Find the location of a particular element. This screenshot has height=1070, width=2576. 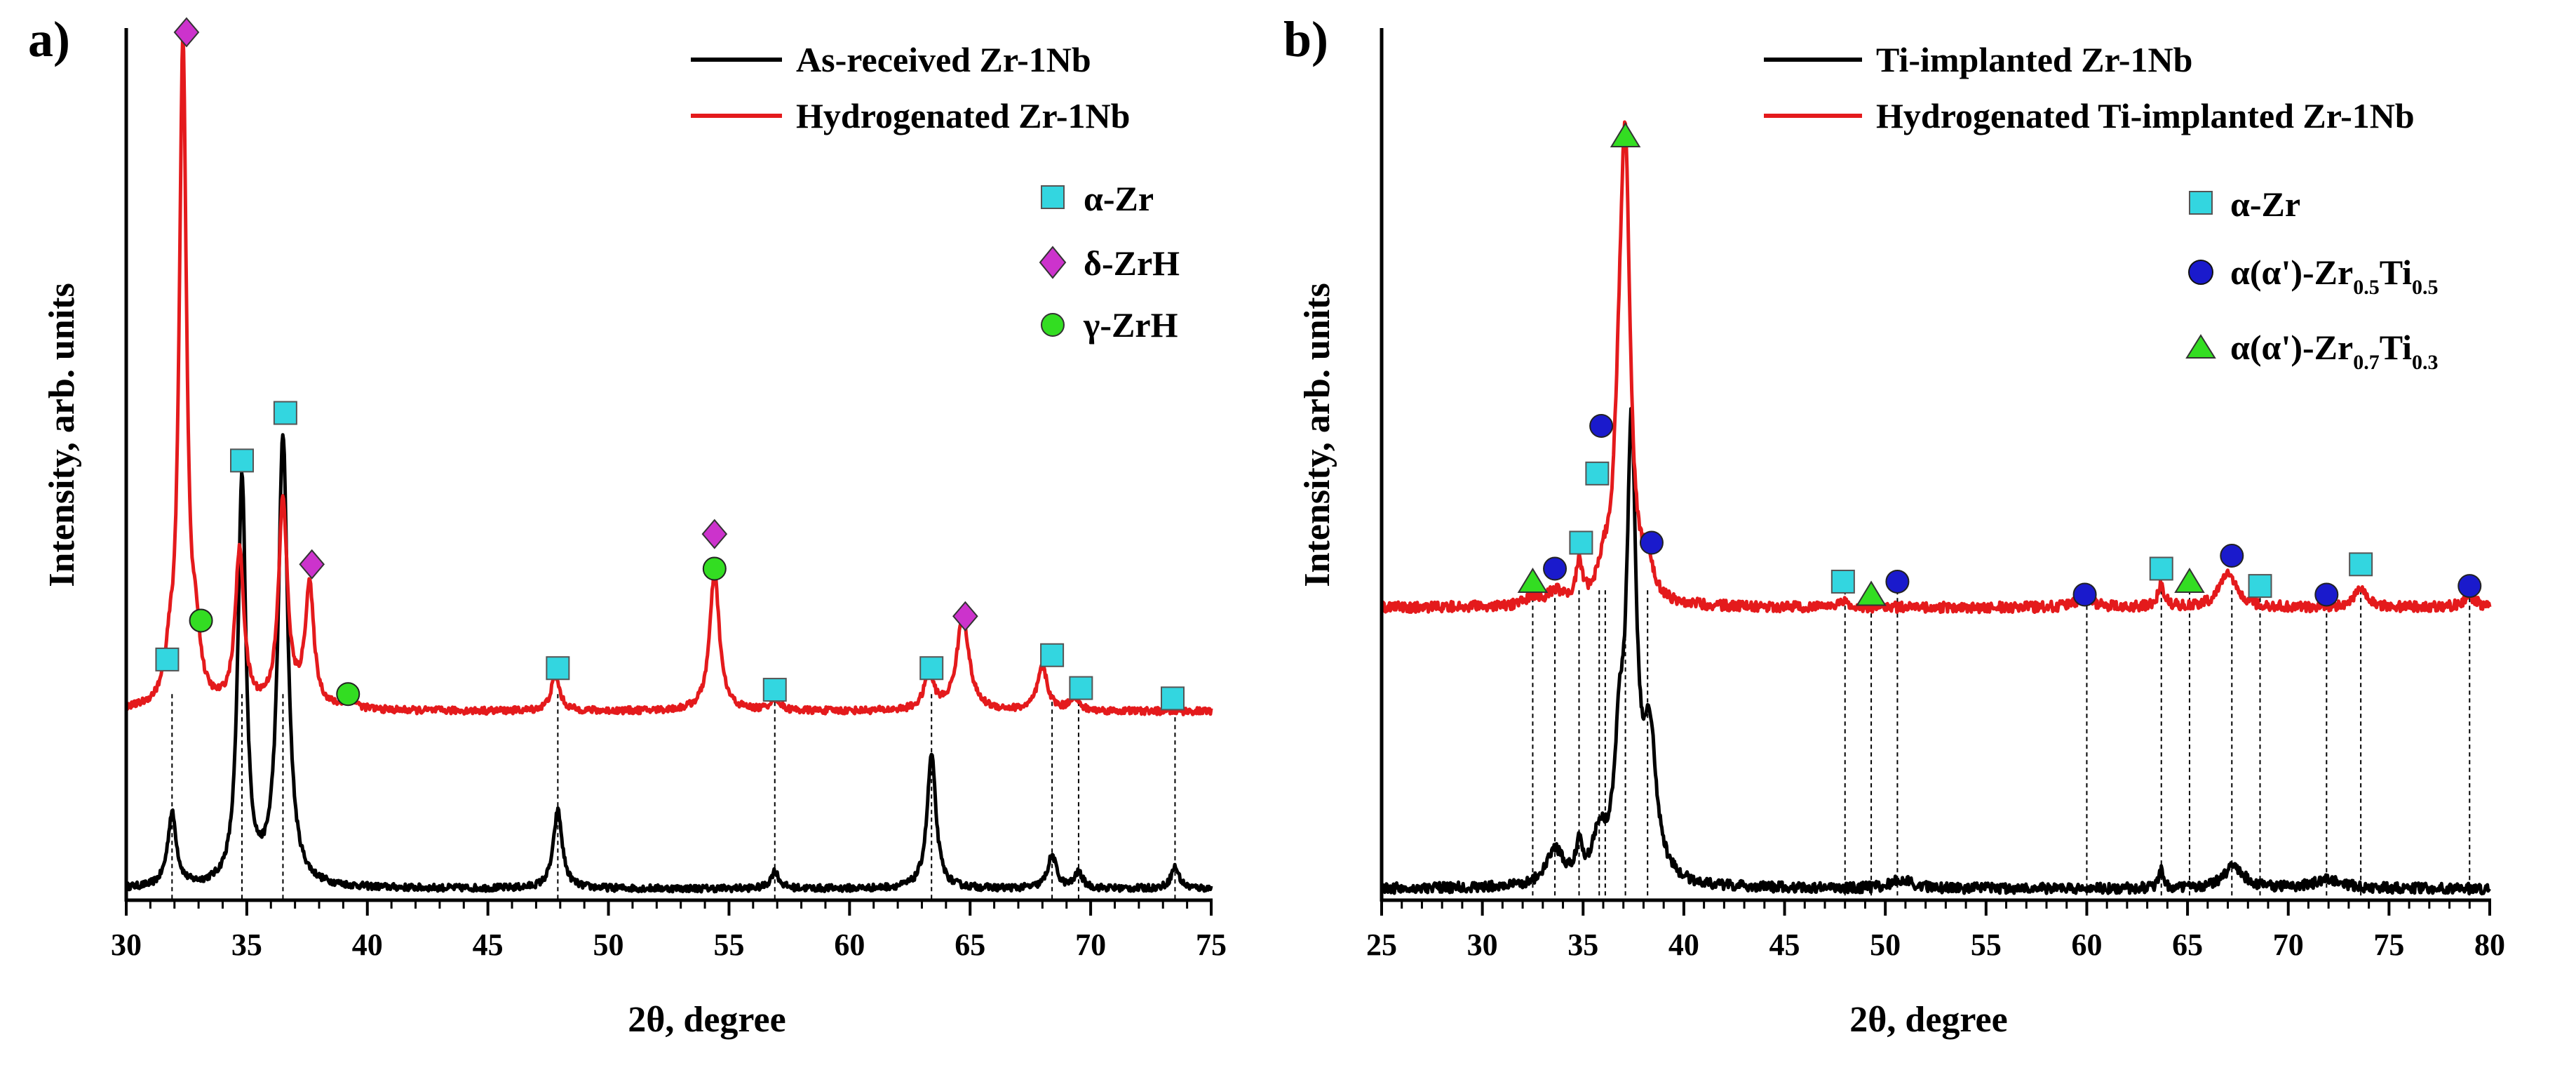

legend-b-zr05ti05: α(α')-Zr0.5Ti0.5 is located at coordinates (2334, 276).